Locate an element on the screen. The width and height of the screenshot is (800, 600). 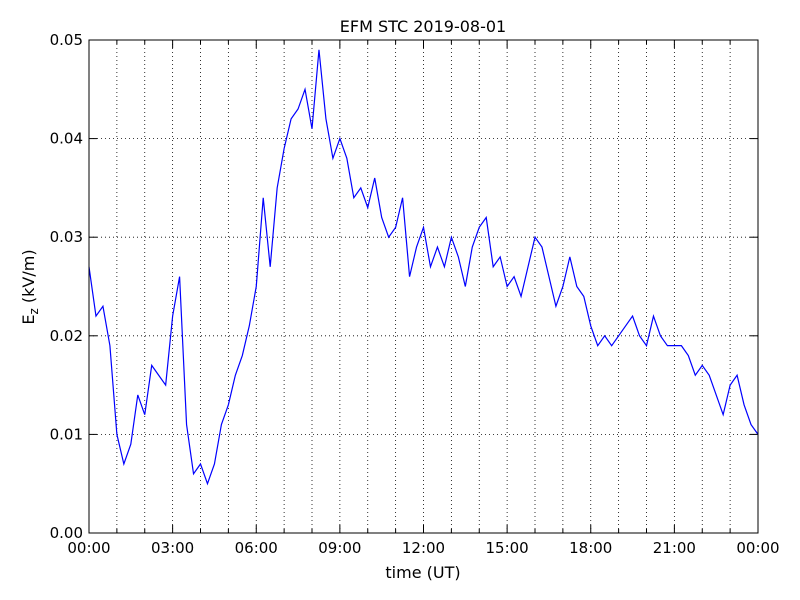
x-tick-label: 15:00 is located at coordinates (507, 548).